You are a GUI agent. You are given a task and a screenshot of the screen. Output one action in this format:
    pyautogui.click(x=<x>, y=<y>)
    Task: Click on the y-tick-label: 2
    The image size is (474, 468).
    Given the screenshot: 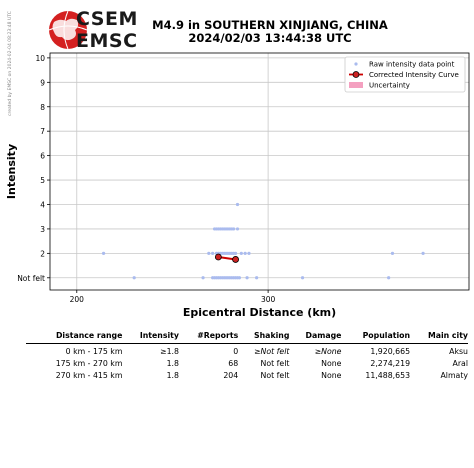 What is the action you would take?
    pyautogui.click(x=42, y=253)
    